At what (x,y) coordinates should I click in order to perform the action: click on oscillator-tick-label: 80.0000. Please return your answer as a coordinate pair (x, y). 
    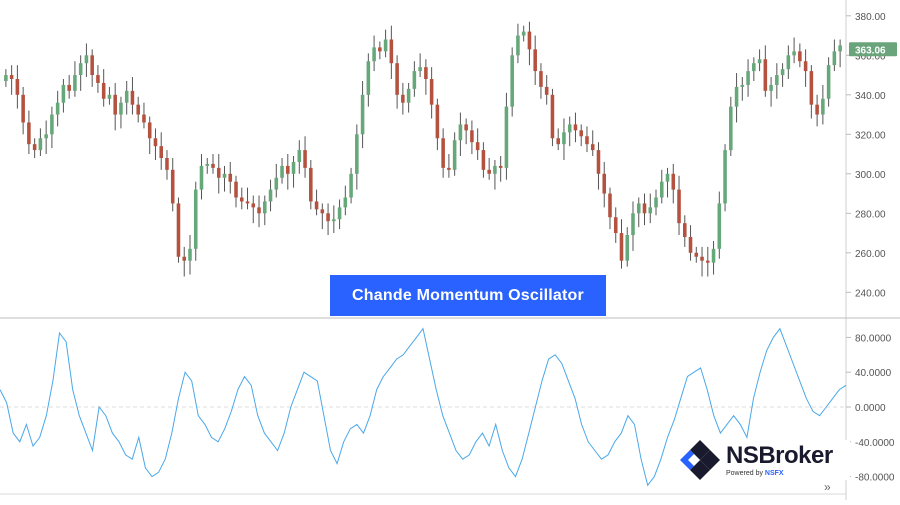
    Looking at the image, I should click on (873, 338).